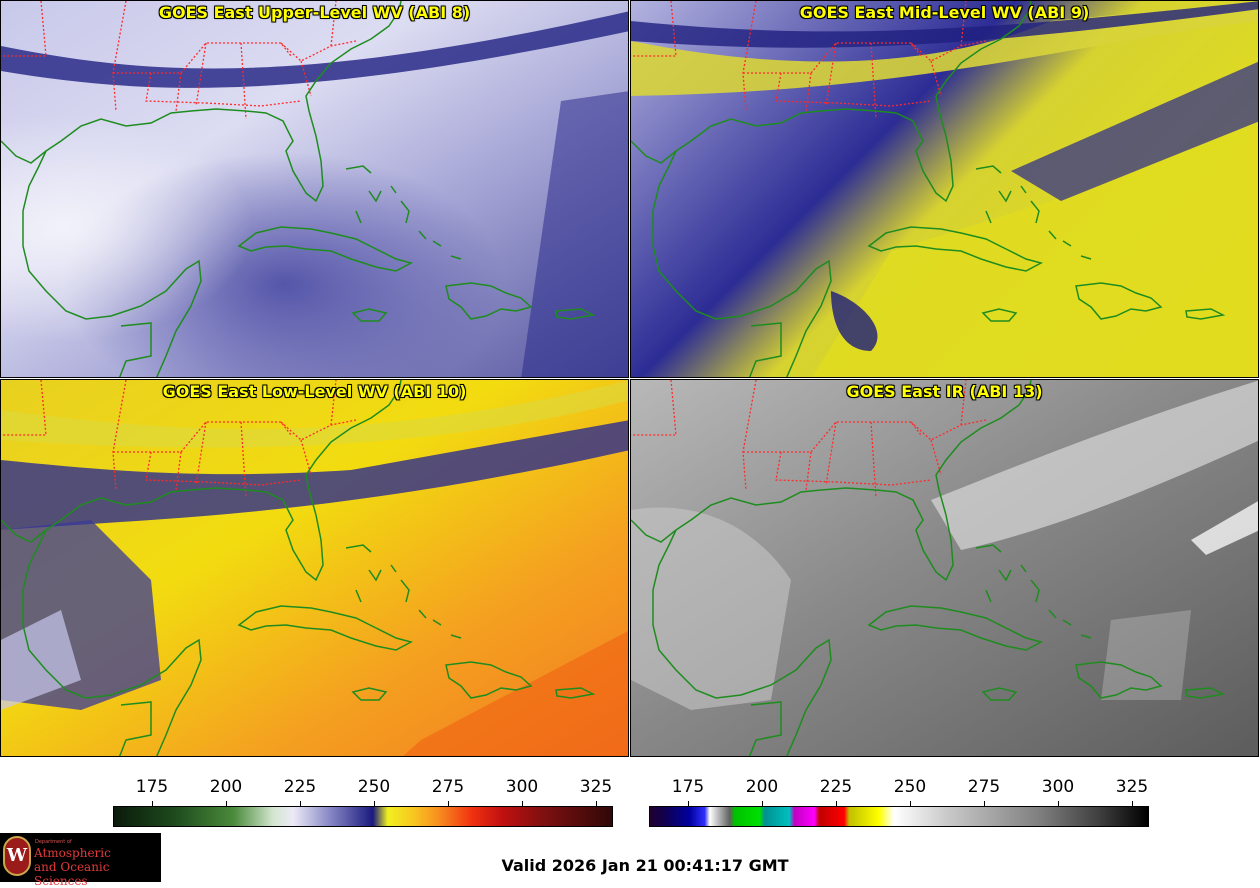 The height and width of the screenshot is (888, 1260). I want to click on upper-level-wv-title: GOES East Upper-Level WV (ABI 8), so click(314, 12).